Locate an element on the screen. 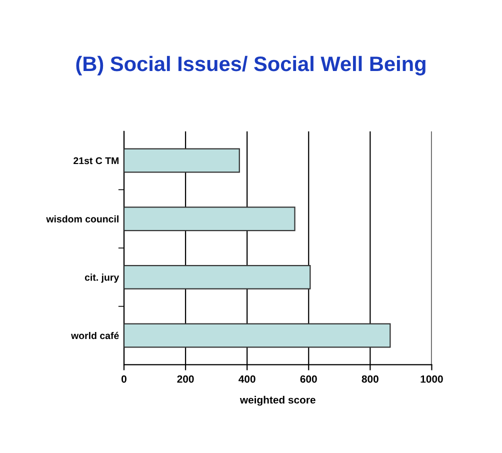 Image resolution: width=502 pixels, height=453 pixels. x-tick-label: 200 is located at coordinates (185, 379).